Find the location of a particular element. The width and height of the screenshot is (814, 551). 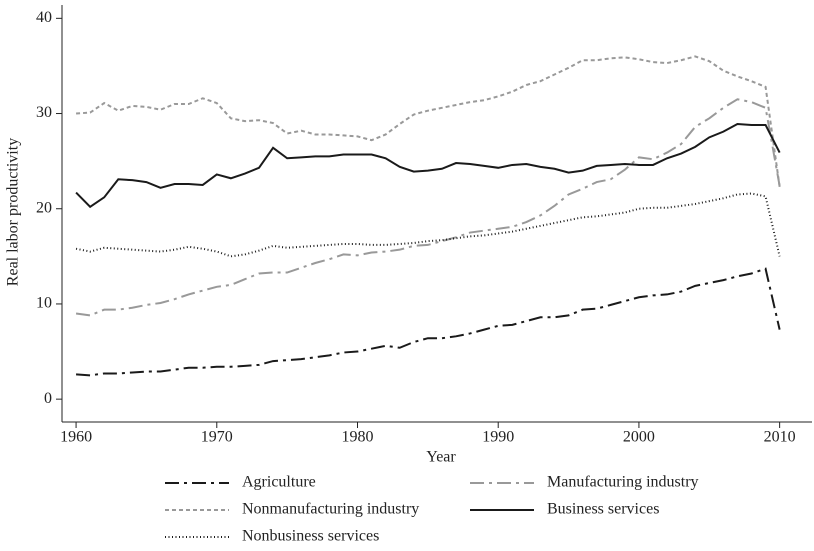

legend-label: Agriculture is located at coordinates (279, 482).